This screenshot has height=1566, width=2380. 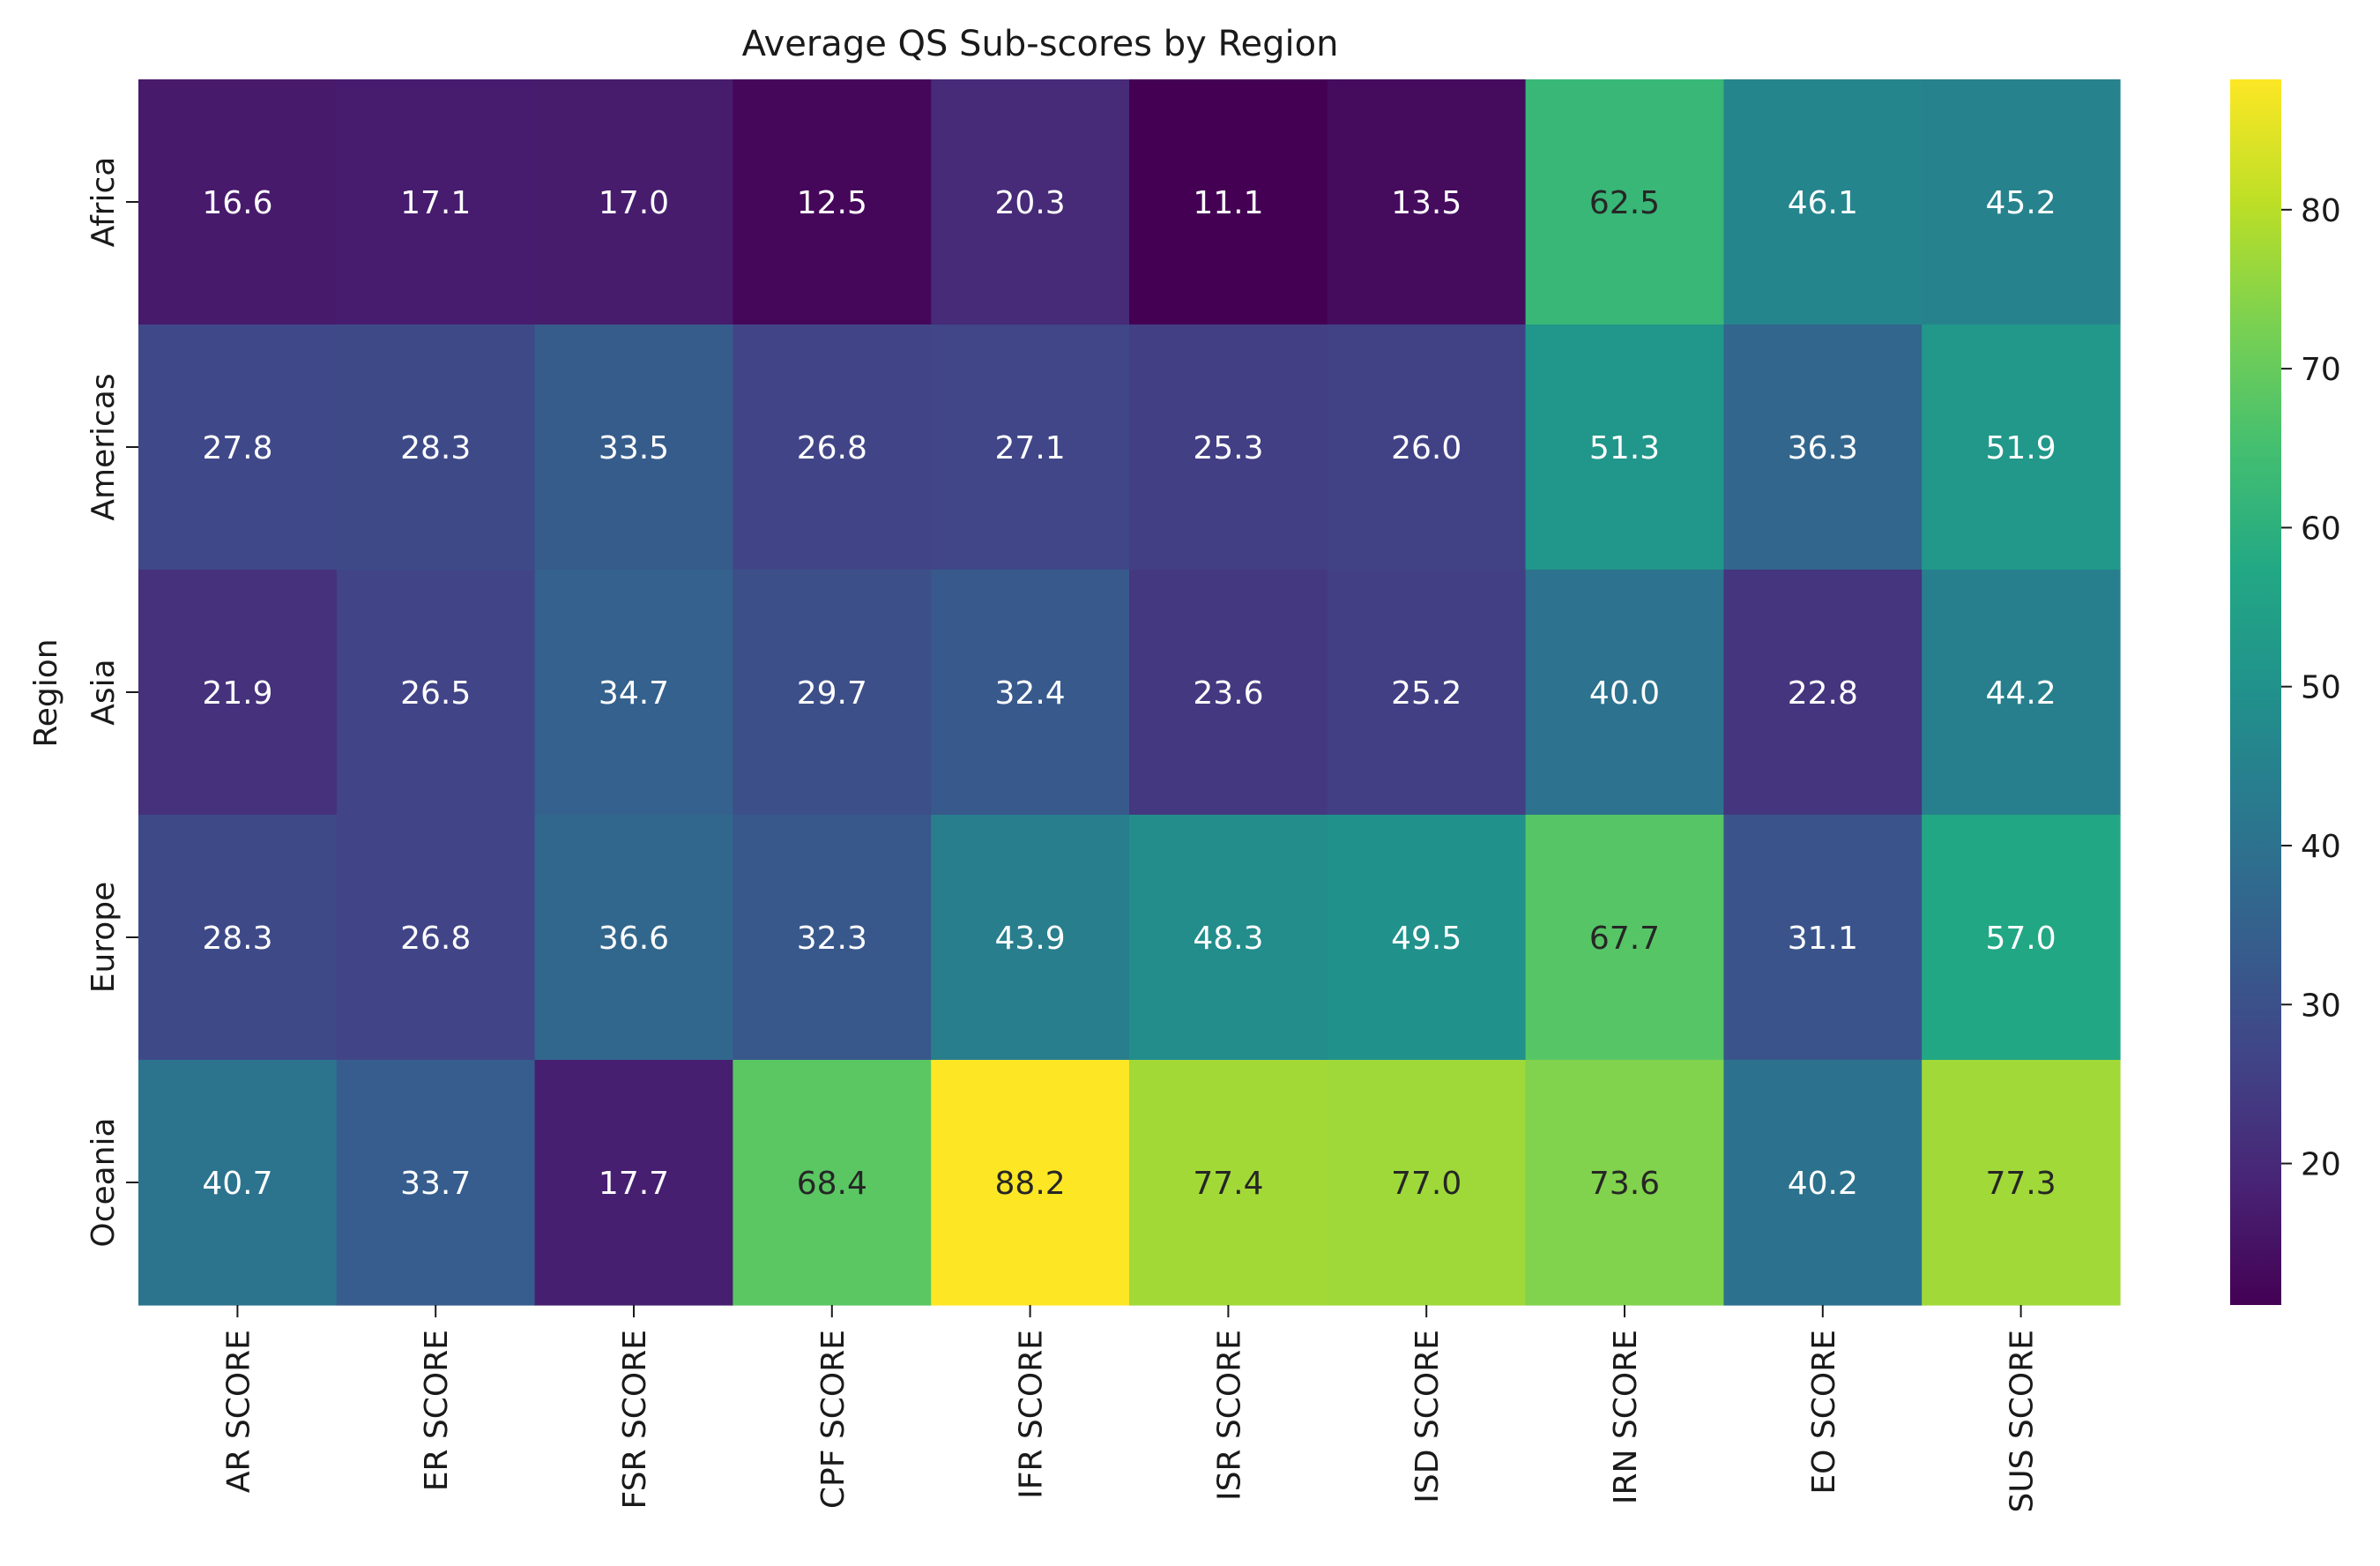 I want to click on heatmap-cell-africa-isr-score, so click(x=1229, y=202).